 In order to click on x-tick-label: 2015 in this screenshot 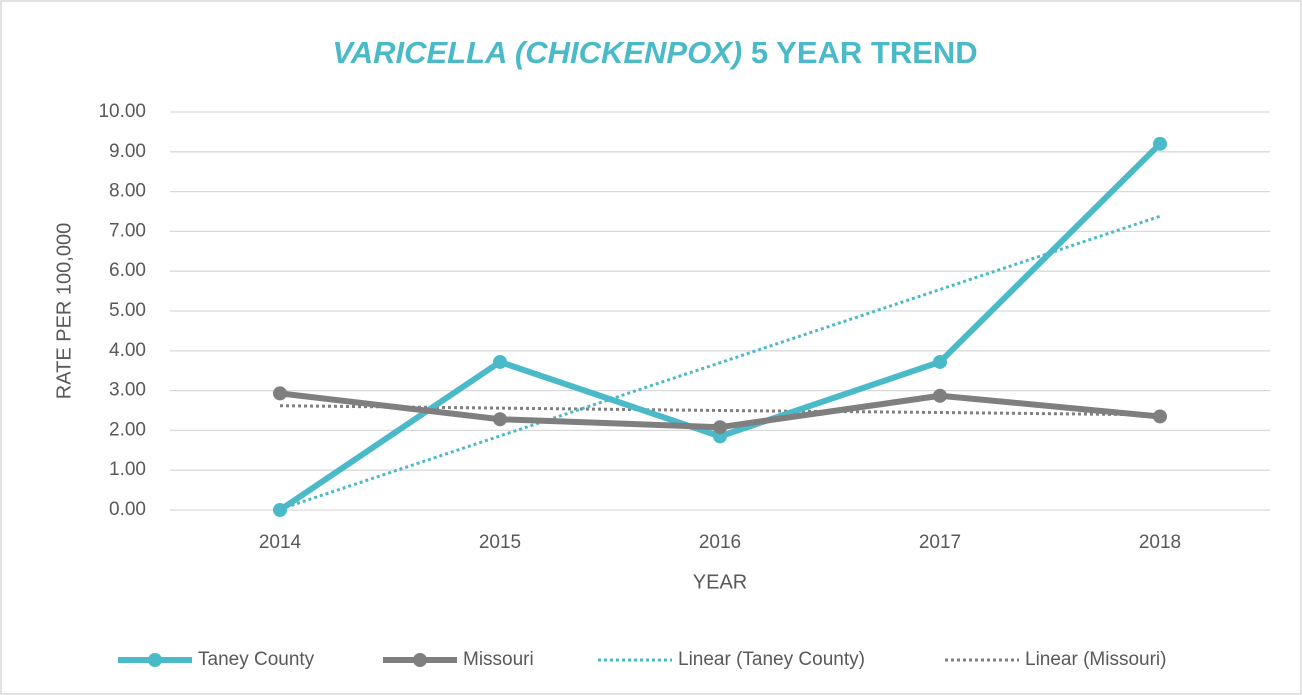, I will do `click(500, 542)`.